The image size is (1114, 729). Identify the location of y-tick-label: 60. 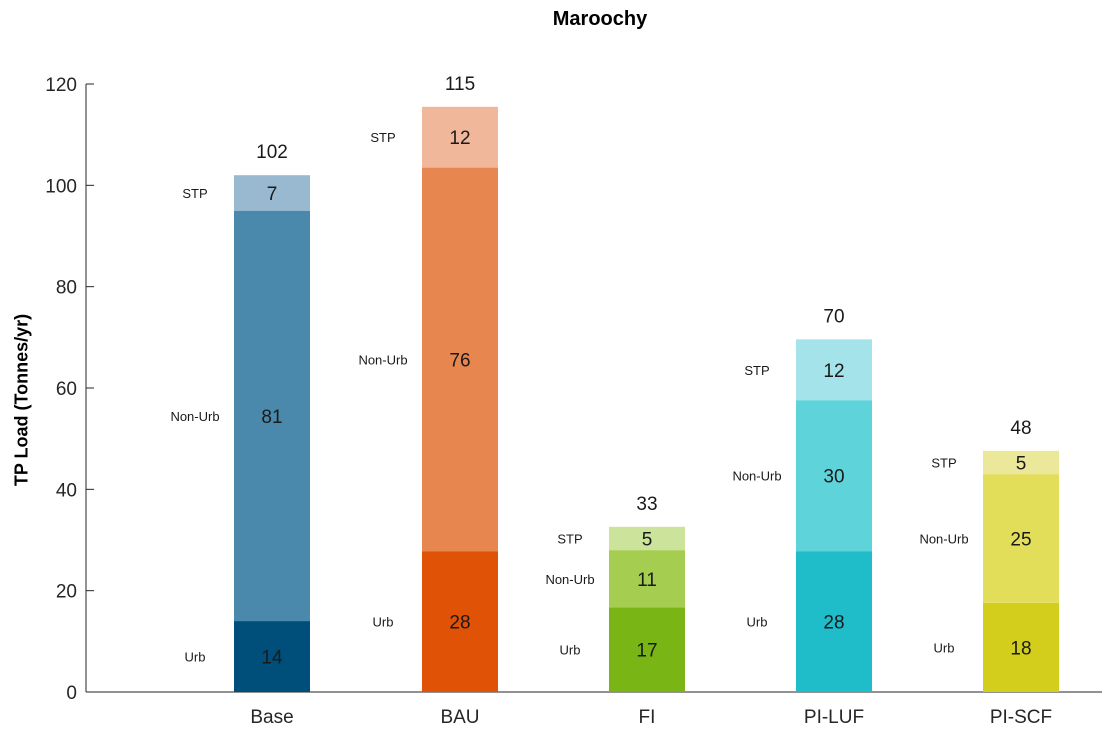
(66, 389).